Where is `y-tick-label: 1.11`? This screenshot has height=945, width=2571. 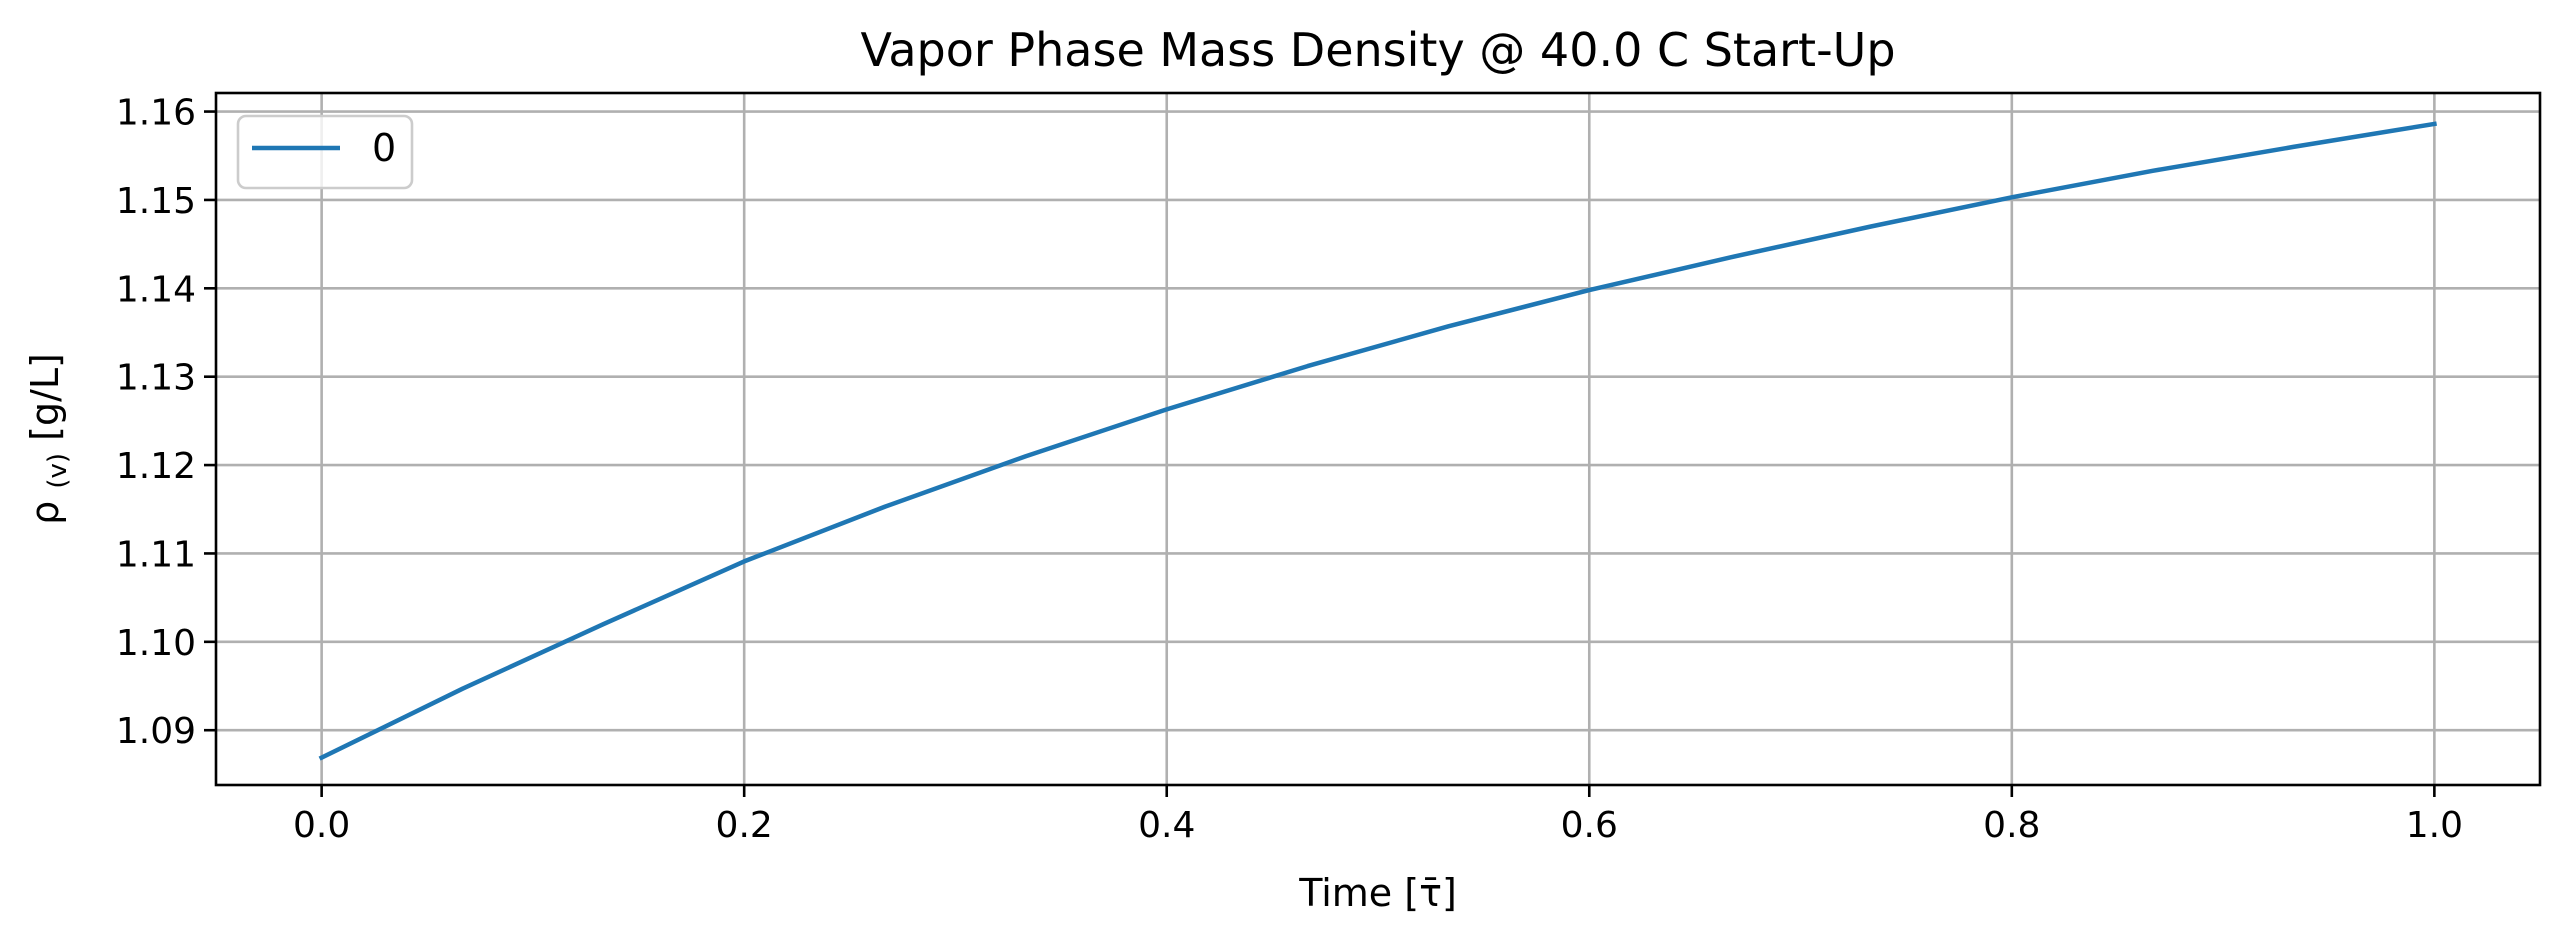
y-tick-label: 1.11 is located at coordinates (156, 554).